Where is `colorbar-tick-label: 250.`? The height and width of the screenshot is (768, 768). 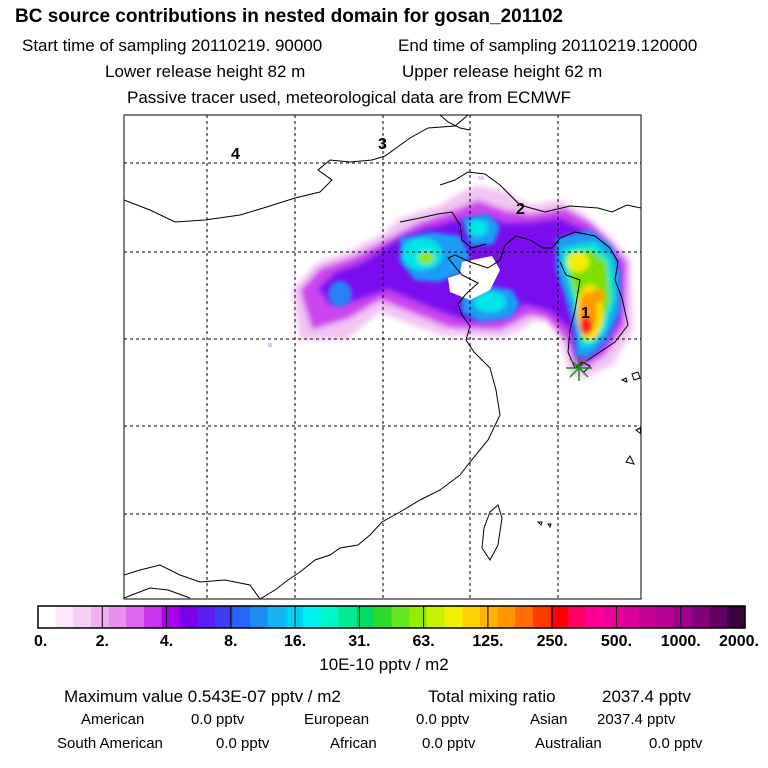
colorbar-tick-label: 250. is located at coordinates (552, 641).